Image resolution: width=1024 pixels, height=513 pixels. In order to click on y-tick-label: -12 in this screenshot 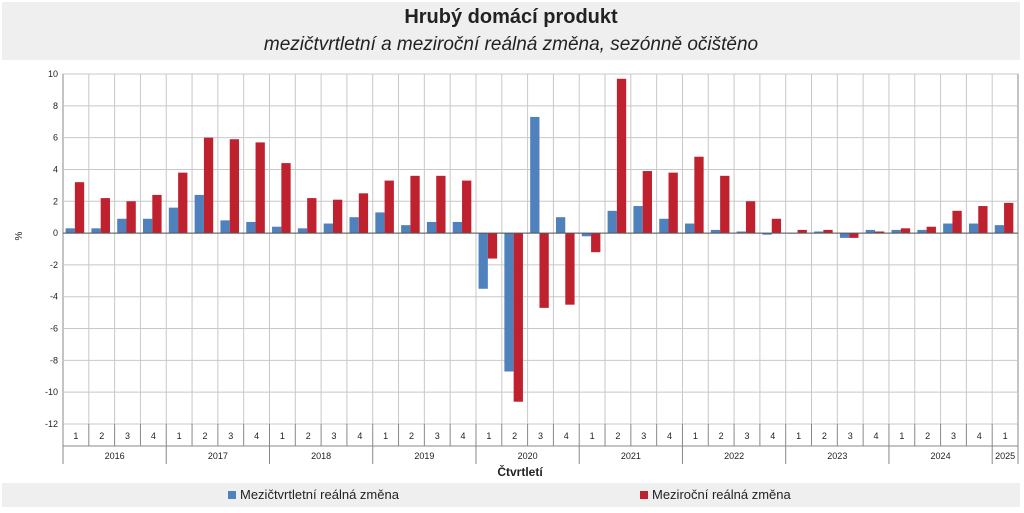, I will do `click(51, 424)`.